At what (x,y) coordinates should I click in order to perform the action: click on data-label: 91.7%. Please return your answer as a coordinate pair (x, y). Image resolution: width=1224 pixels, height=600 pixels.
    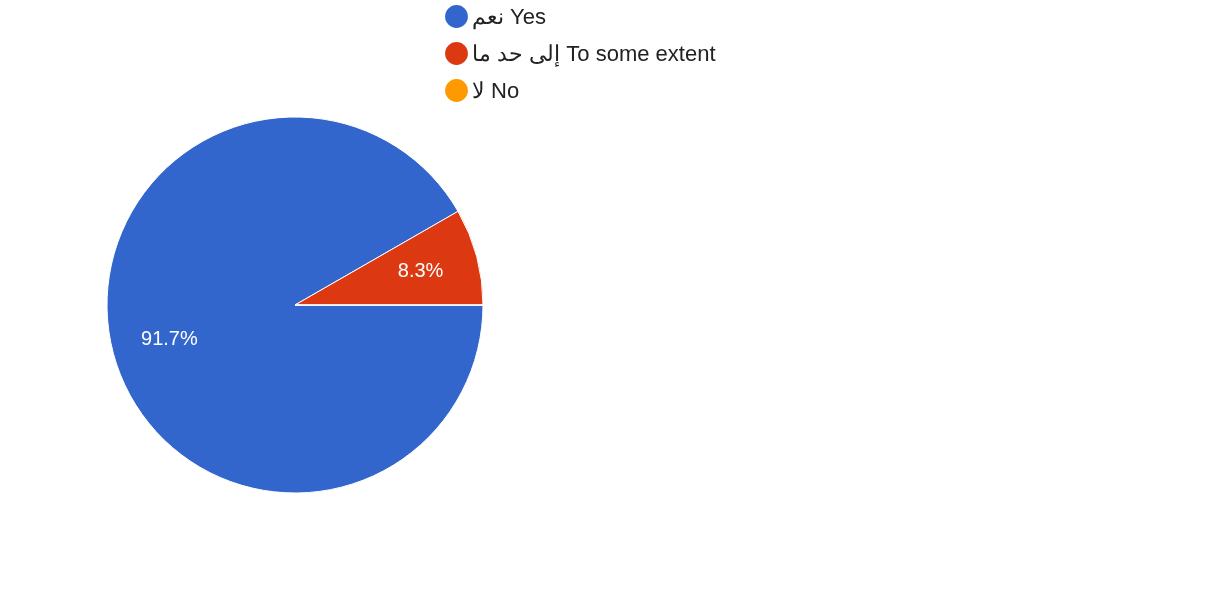
    Looking at the image, I should click on (169, 337).